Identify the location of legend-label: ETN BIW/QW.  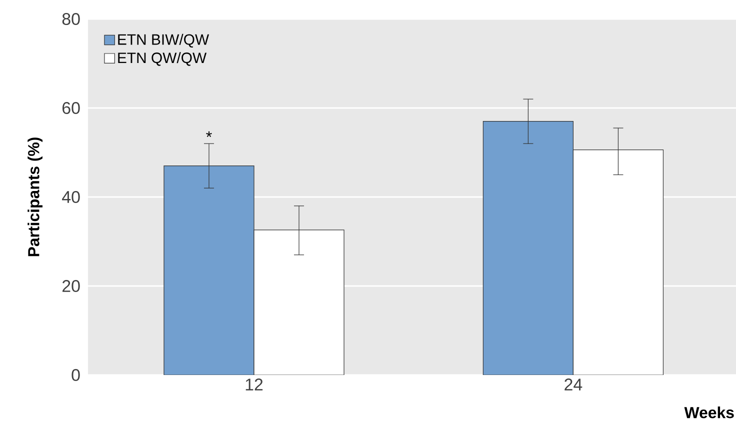
(164, 41).